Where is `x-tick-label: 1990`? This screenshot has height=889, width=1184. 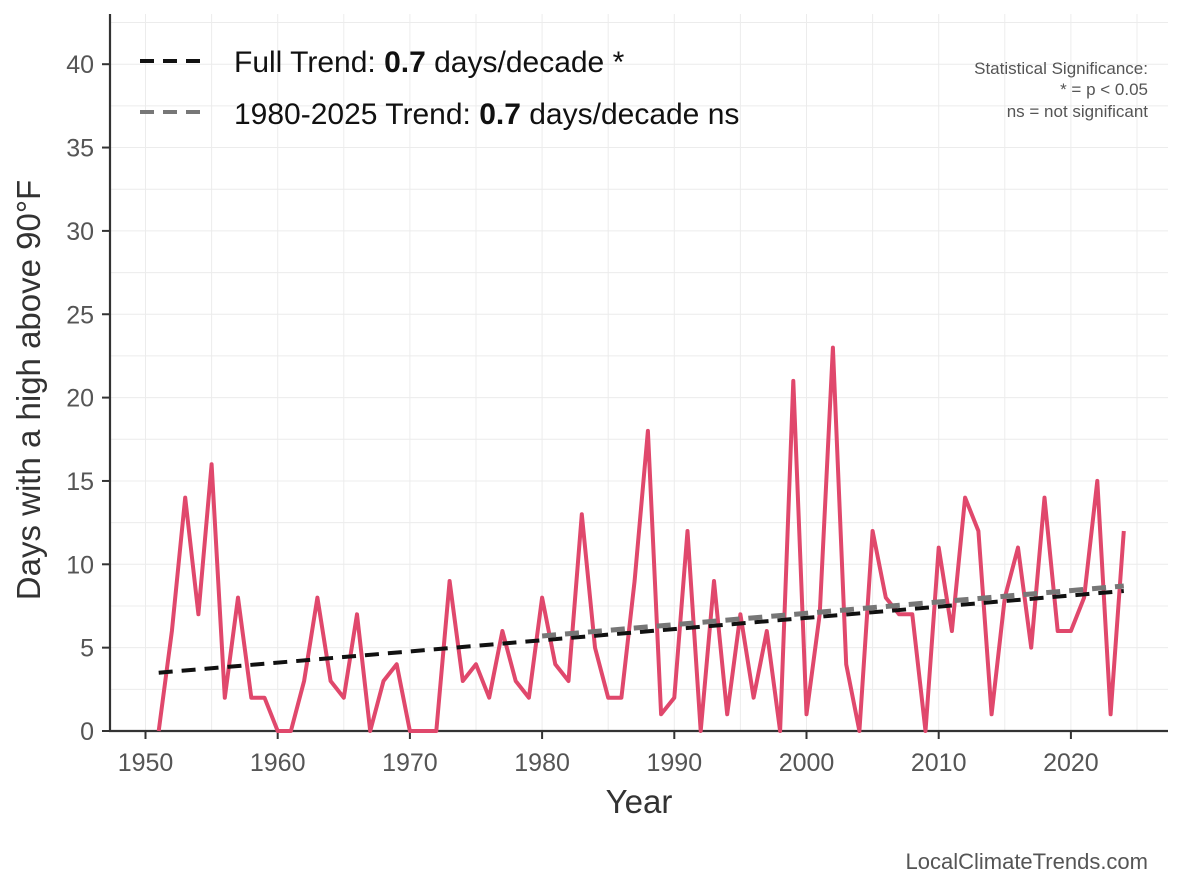 x-tick-label: 1990 is located at coordinates (674, 763).